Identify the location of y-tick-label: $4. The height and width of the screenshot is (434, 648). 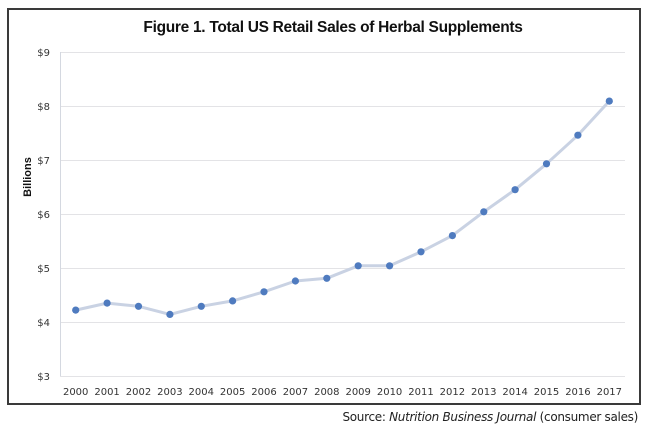
(43, 323).